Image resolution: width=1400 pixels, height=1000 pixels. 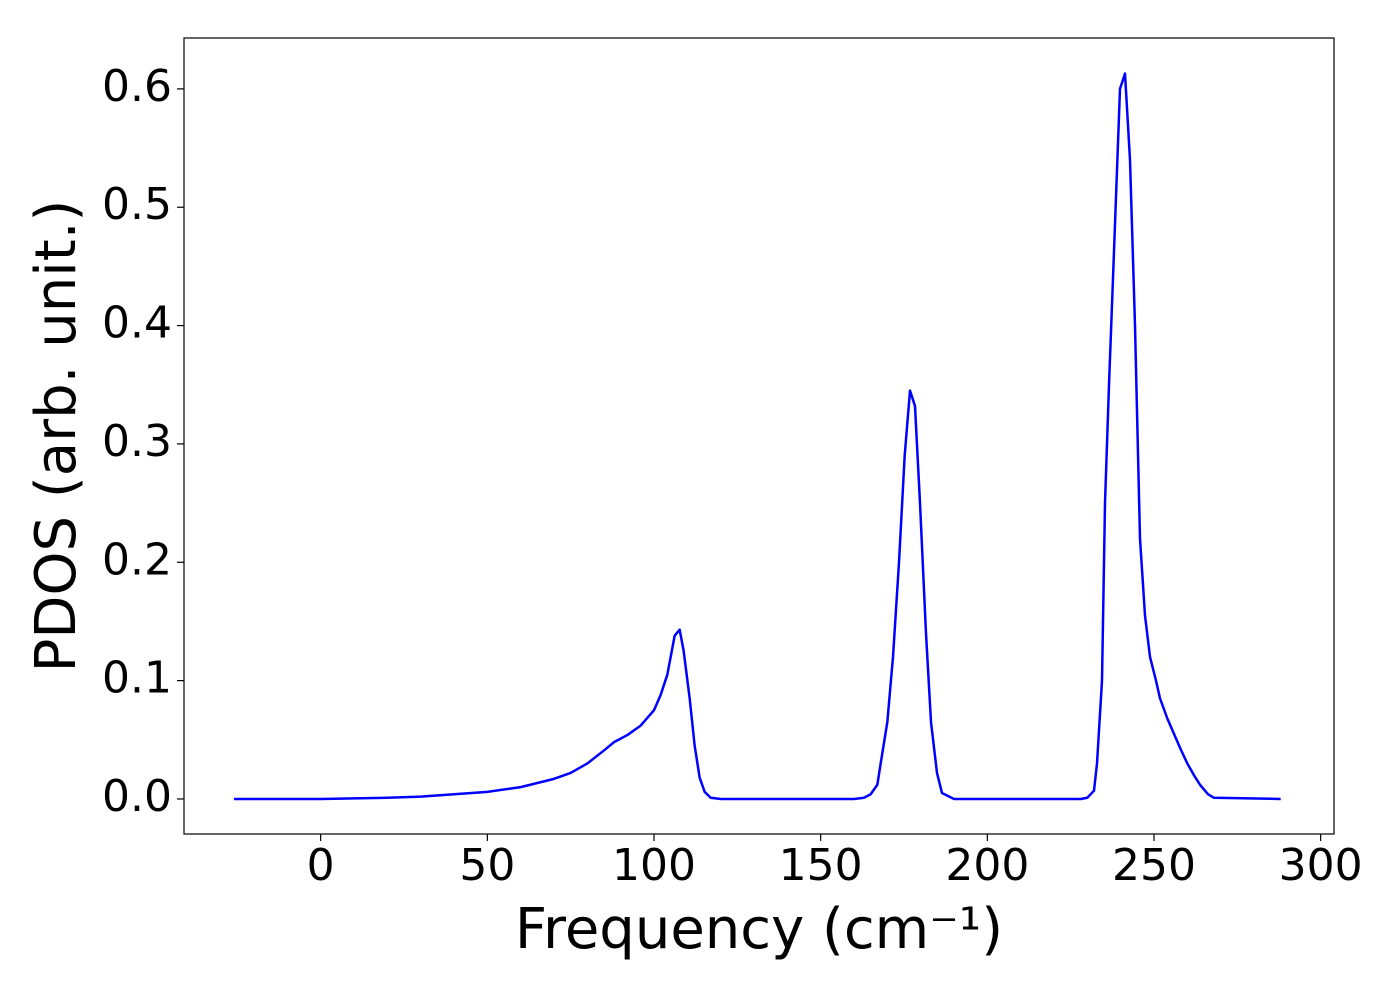 What do you see at coordinates (487, 865) in the screenshot?
I see `x-tick-label: 50` at bounding box center [487, 865].